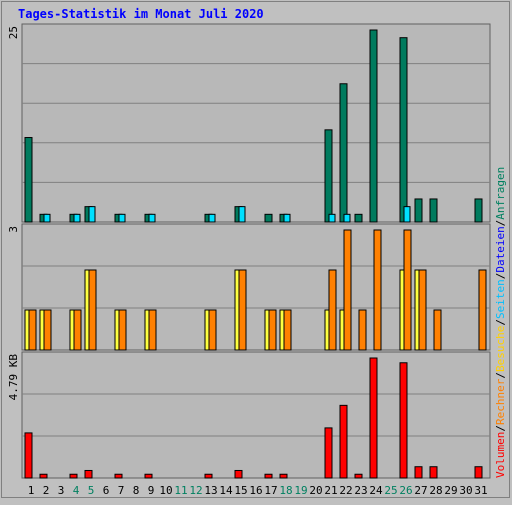  I want to click on x-tick-label: 17, so click(270, 490).